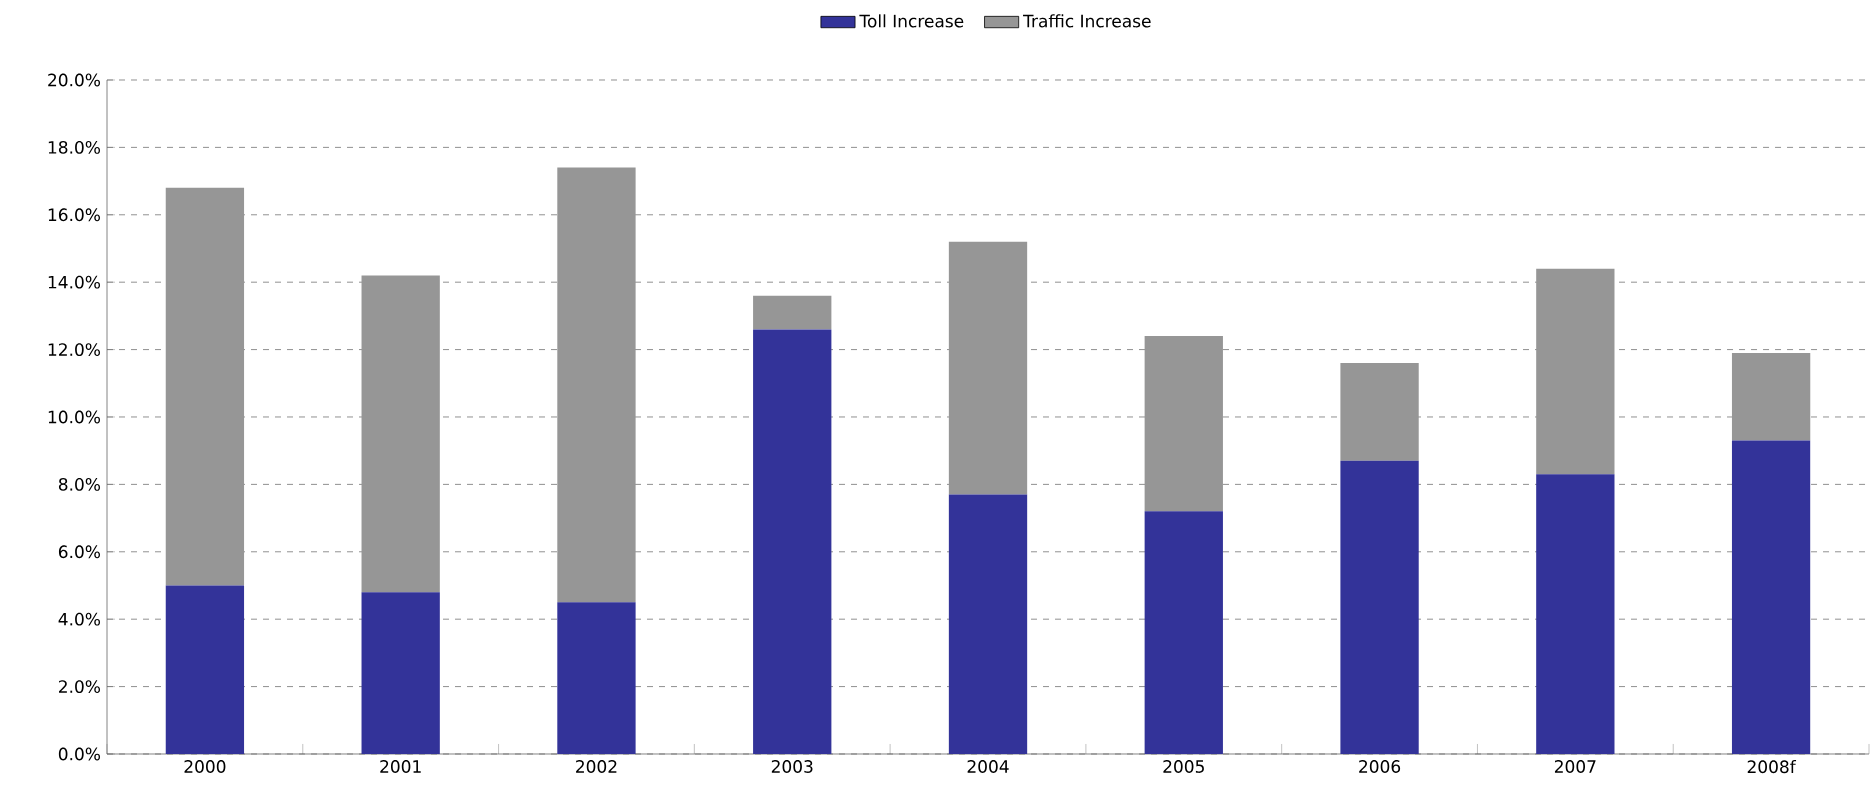 The width and height of the screenshot is (1872, 796). Describe the element at coordinates (79, 687) in the screenshot. I see `y-tick-label: 2.0%` at that location.